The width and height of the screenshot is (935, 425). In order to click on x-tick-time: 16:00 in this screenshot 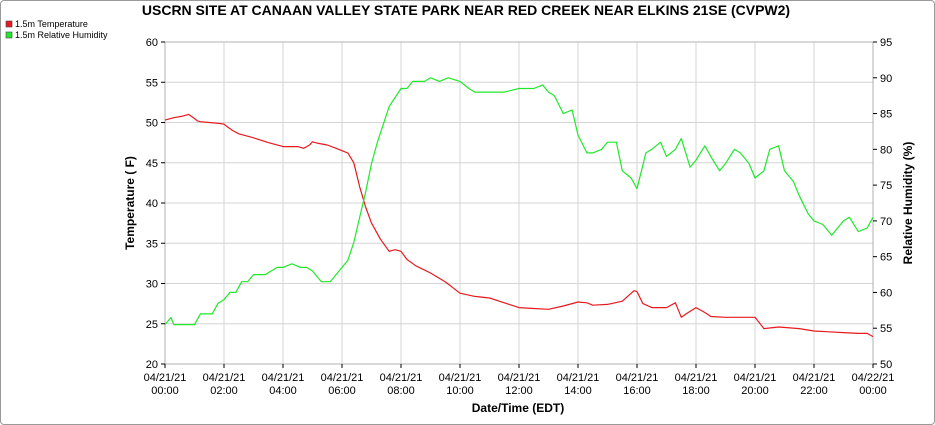, I will do `click(637, 391)`.